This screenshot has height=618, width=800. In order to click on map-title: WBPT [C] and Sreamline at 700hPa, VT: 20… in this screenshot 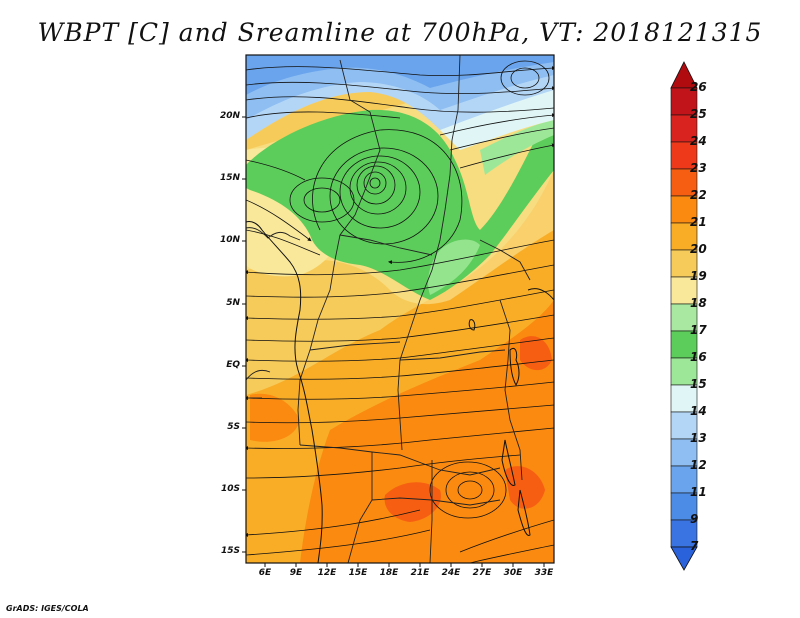, I will do `click(400, 32)`.